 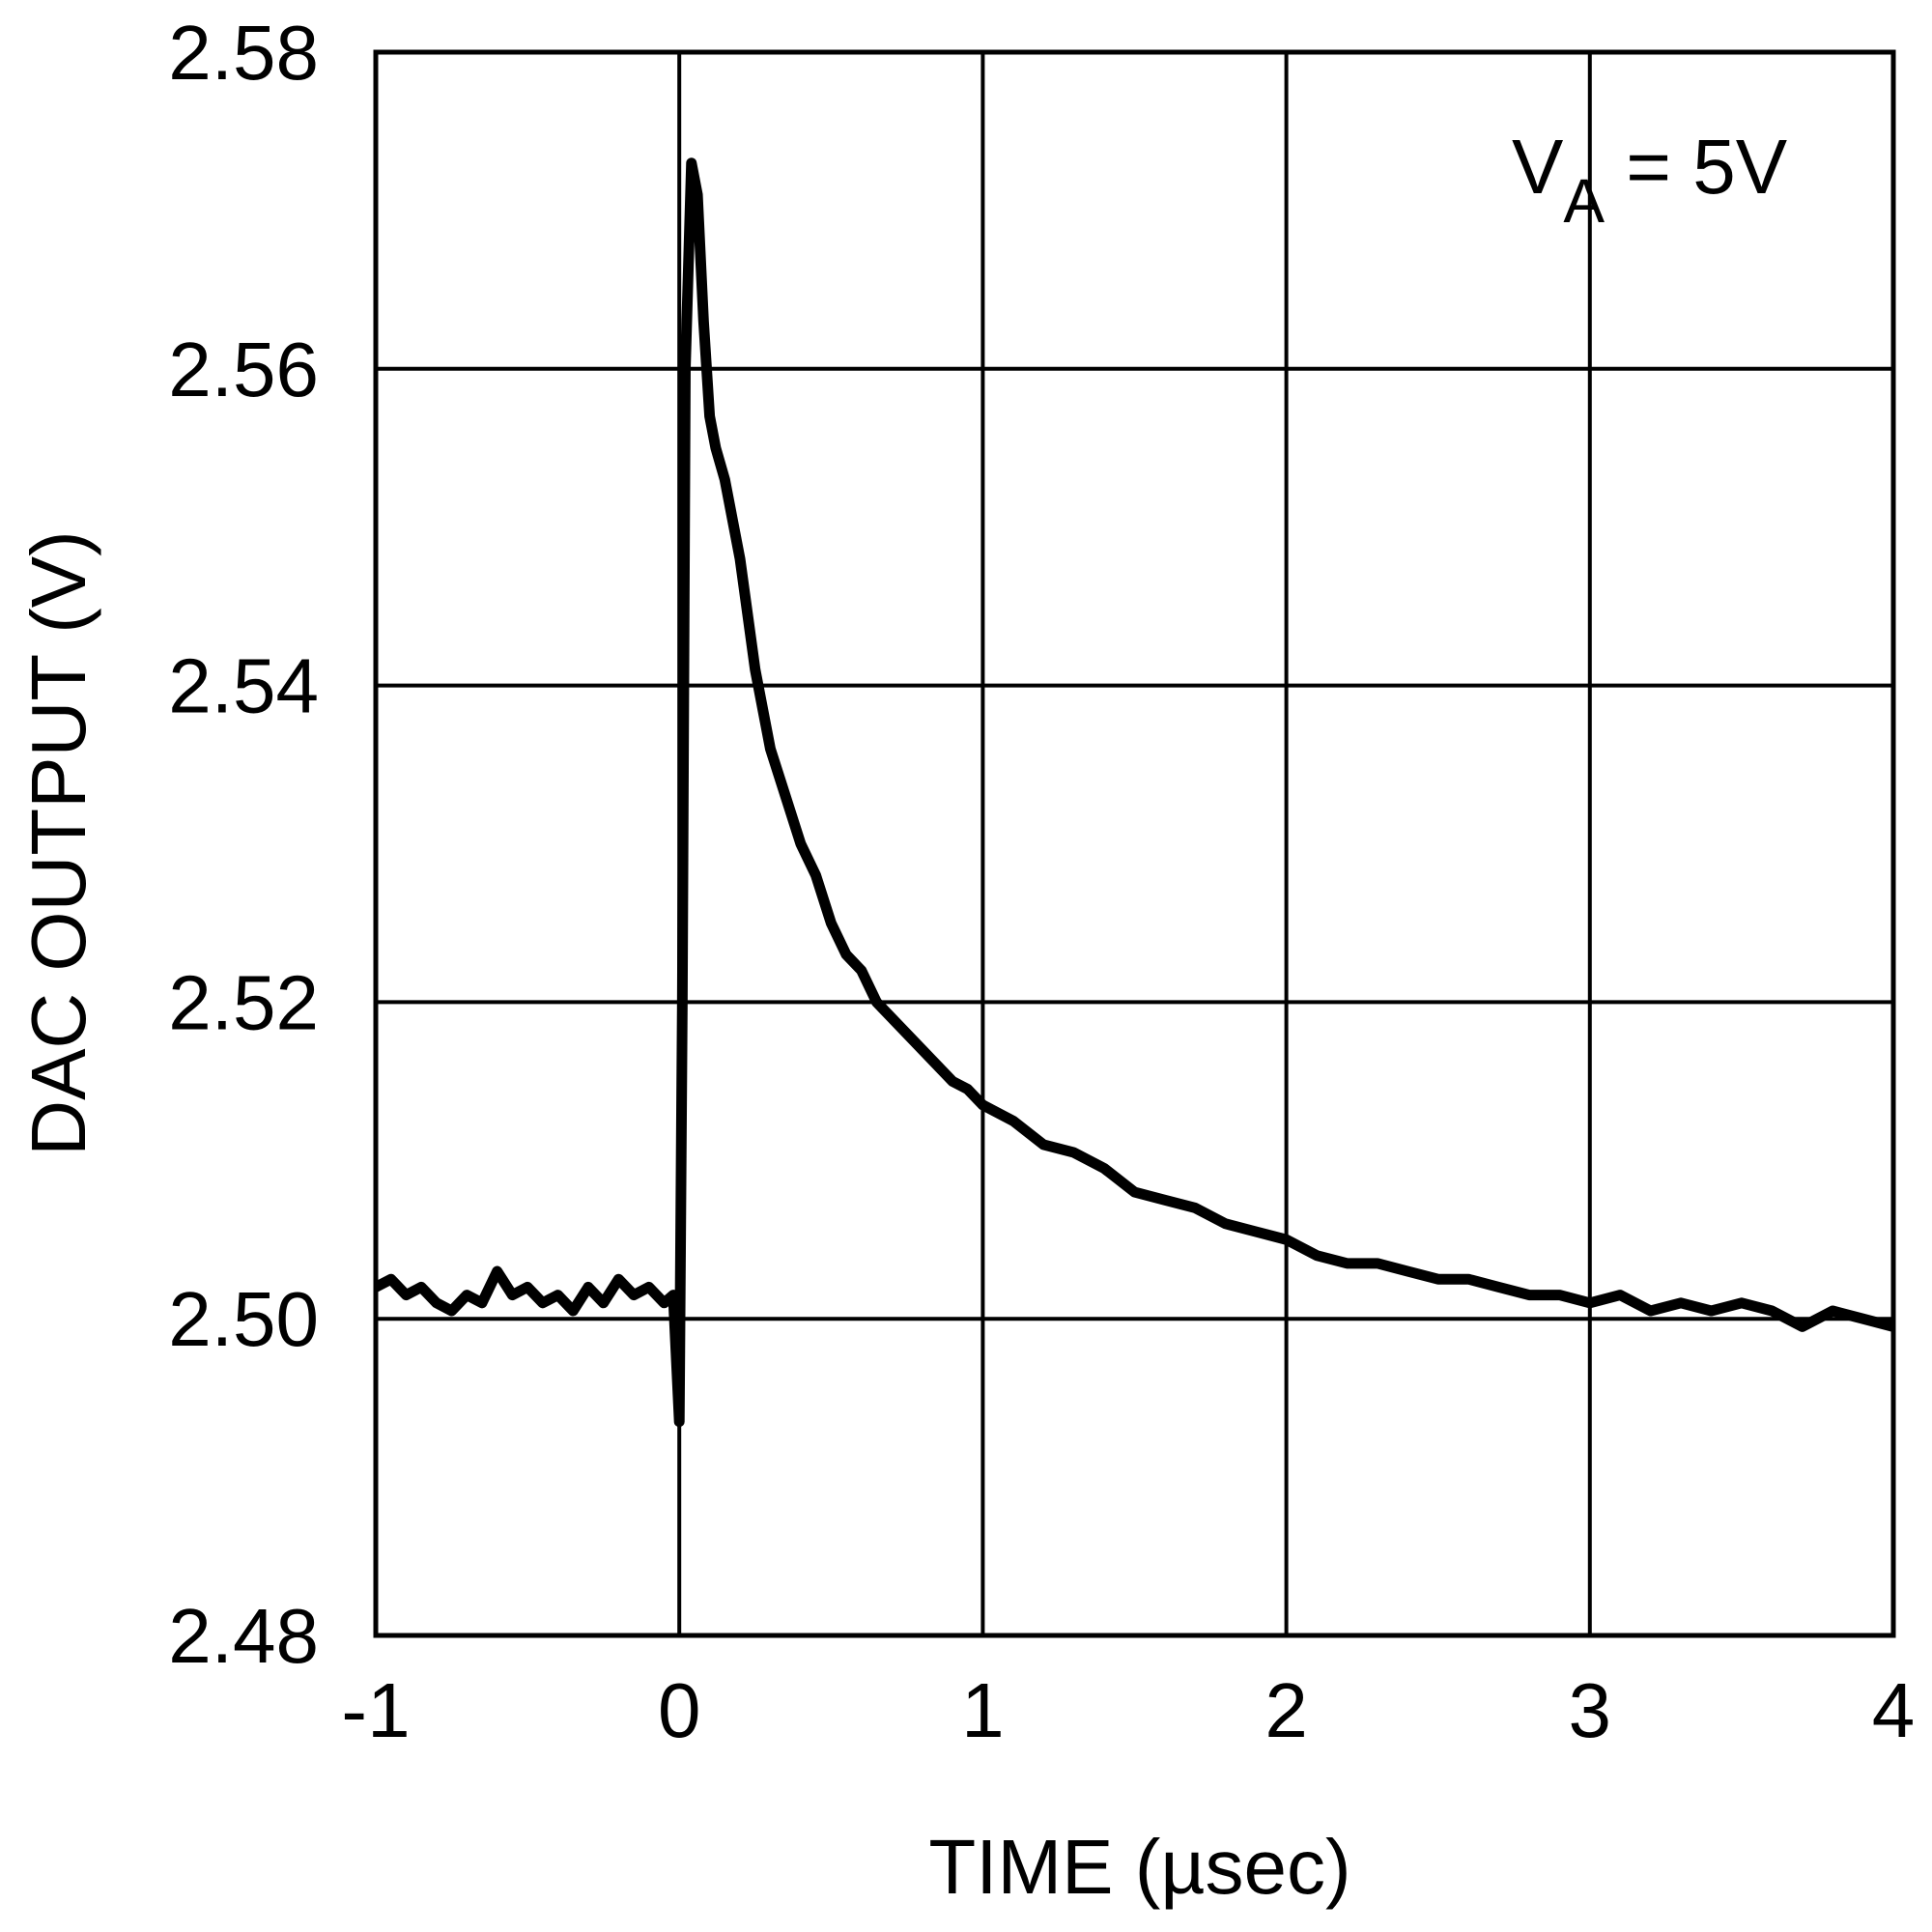 I want to click on y-tick-label: 2.50, so click(x=243, y=1319).